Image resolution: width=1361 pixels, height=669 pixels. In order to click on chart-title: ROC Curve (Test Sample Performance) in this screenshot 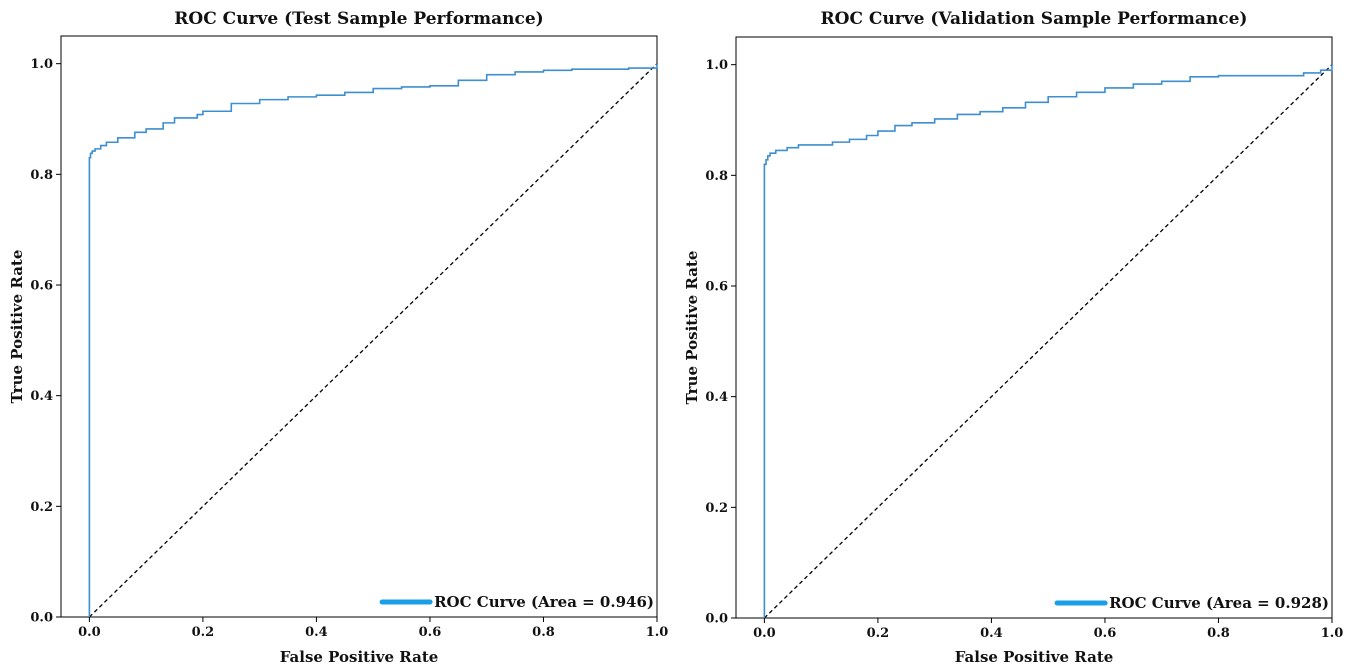, I will do `click(358, 19)`.